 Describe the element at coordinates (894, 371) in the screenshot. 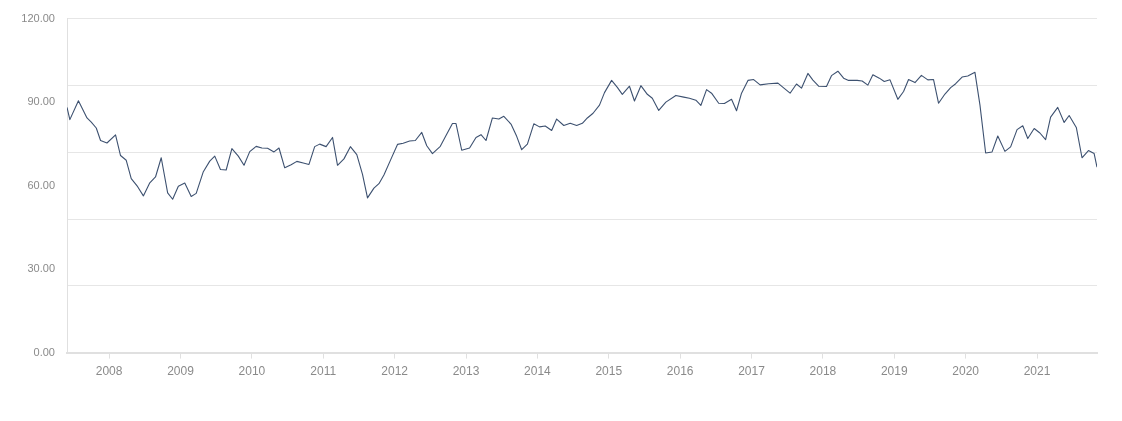

I see `x-tick-label: 2019` at that location.